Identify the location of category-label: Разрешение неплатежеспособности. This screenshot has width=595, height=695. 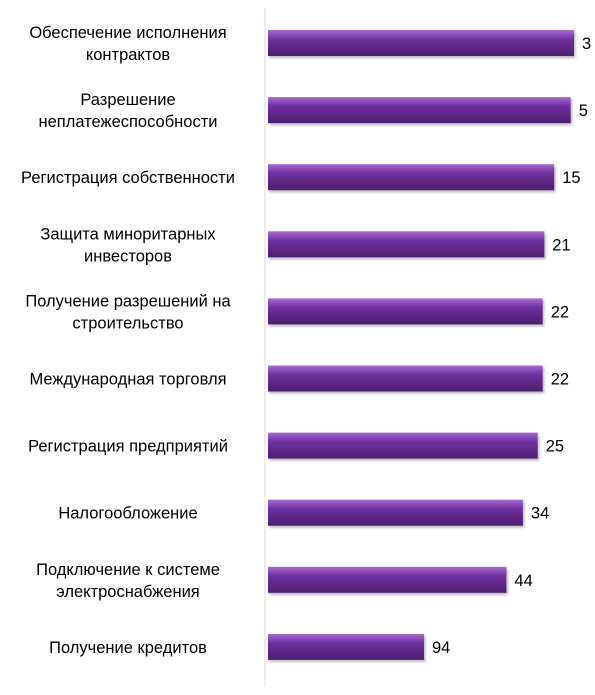
(128, 111).